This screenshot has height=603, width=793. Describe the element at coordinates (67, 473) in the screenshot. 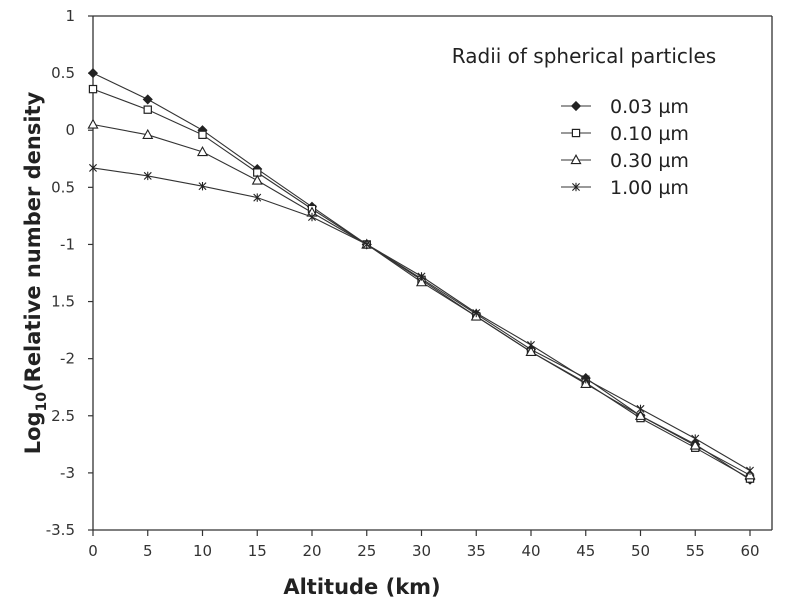

I see `y-tick-label: -3` at that location.